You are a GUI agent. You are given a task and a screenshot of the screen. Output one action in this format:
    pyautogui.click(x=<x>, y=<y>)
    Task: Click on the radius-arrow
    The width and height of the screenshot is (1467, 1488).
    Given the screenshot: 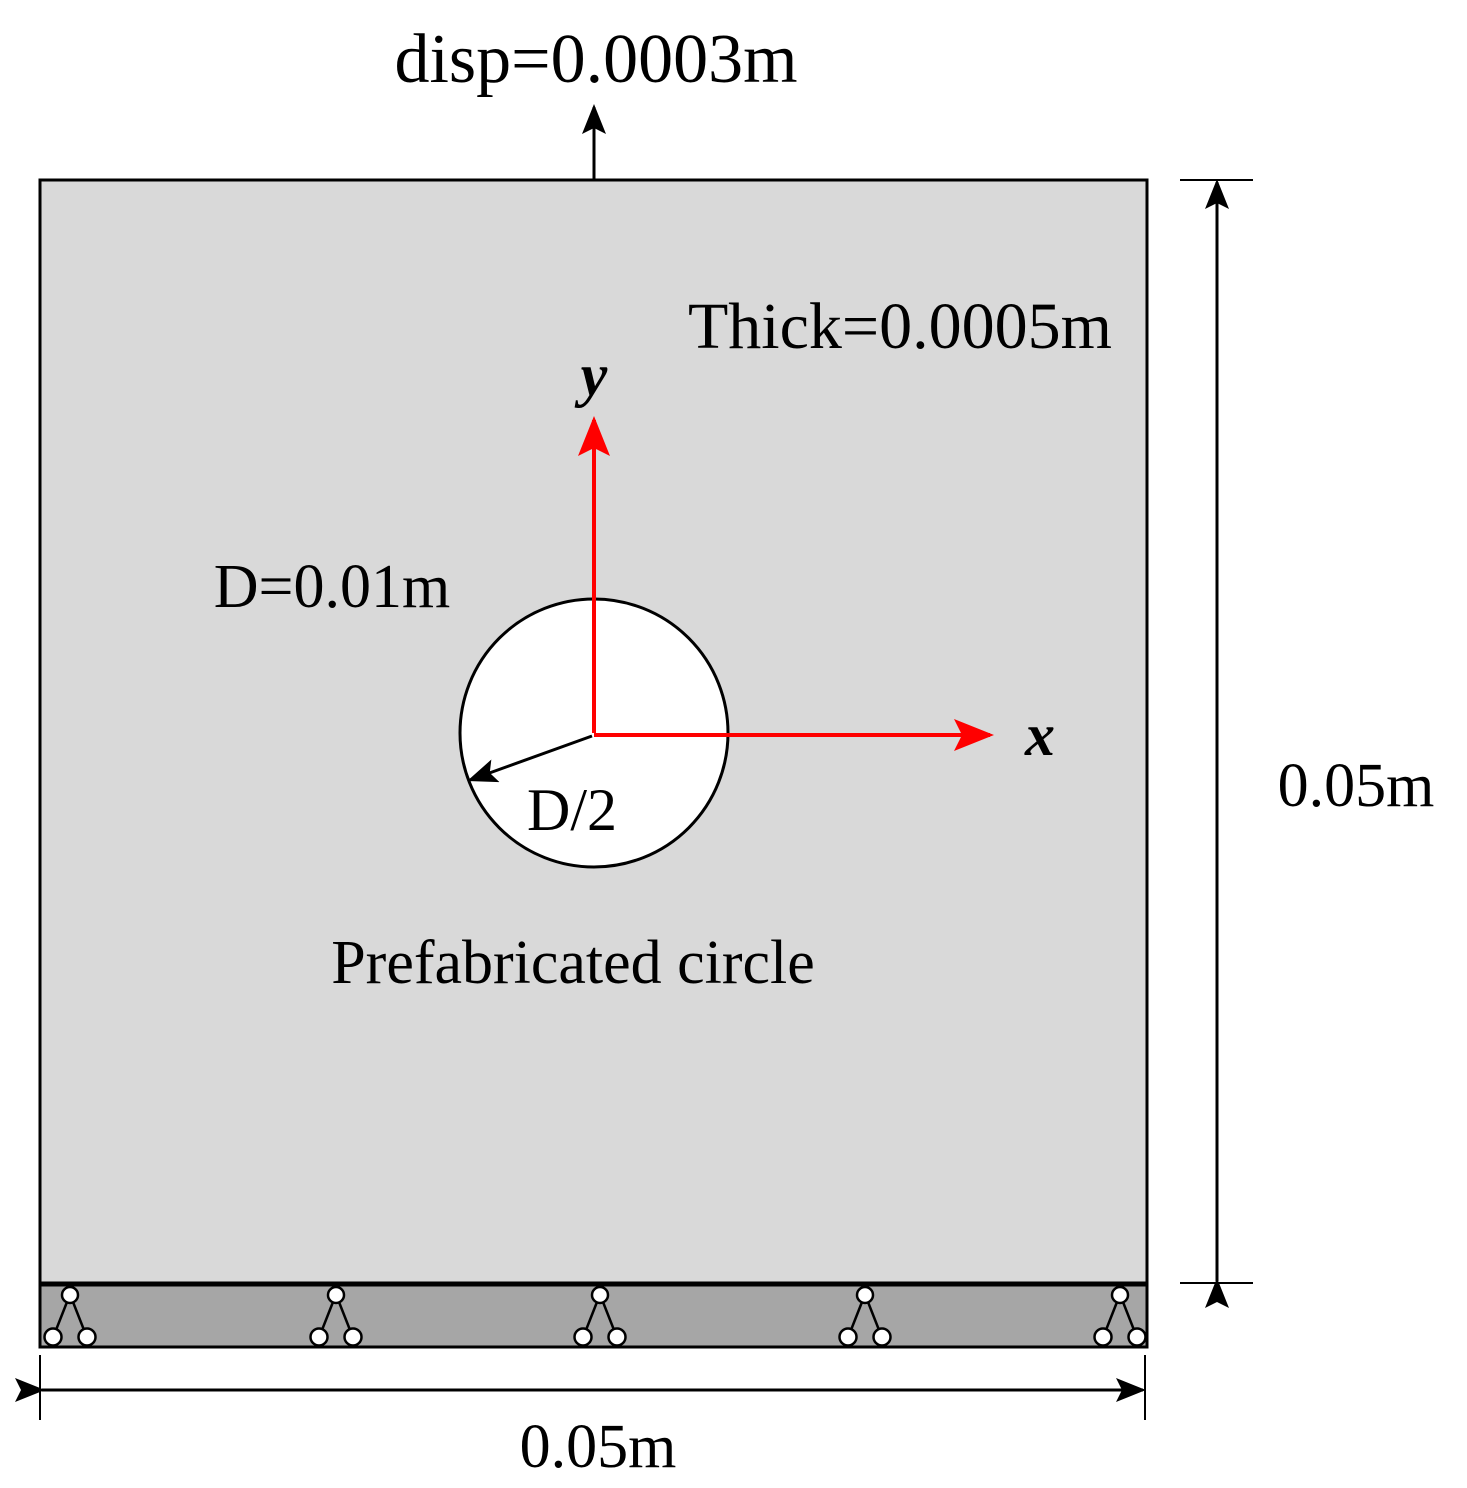 What is the action you would take?
    pyautogui.click(x=530, y=758)
    